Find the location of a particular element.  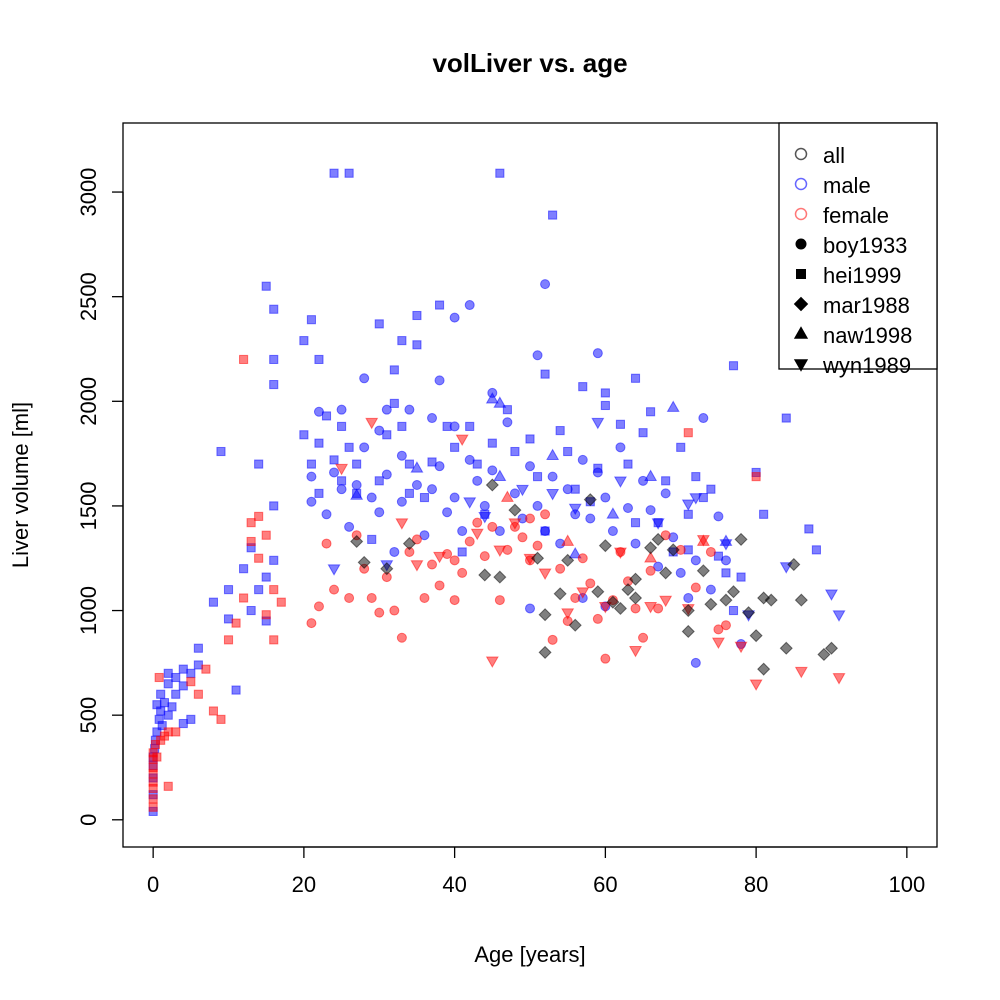

x-axis-label: Age [years] is located at coordinates (529, 954).